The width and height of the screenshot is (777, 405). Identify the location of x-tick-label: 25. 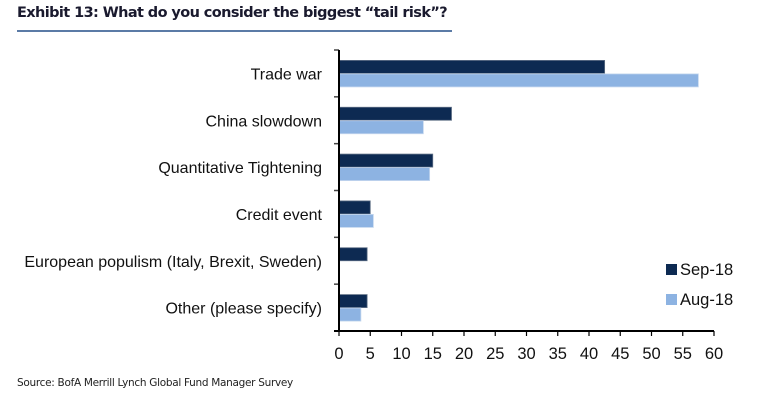
(495, 354).